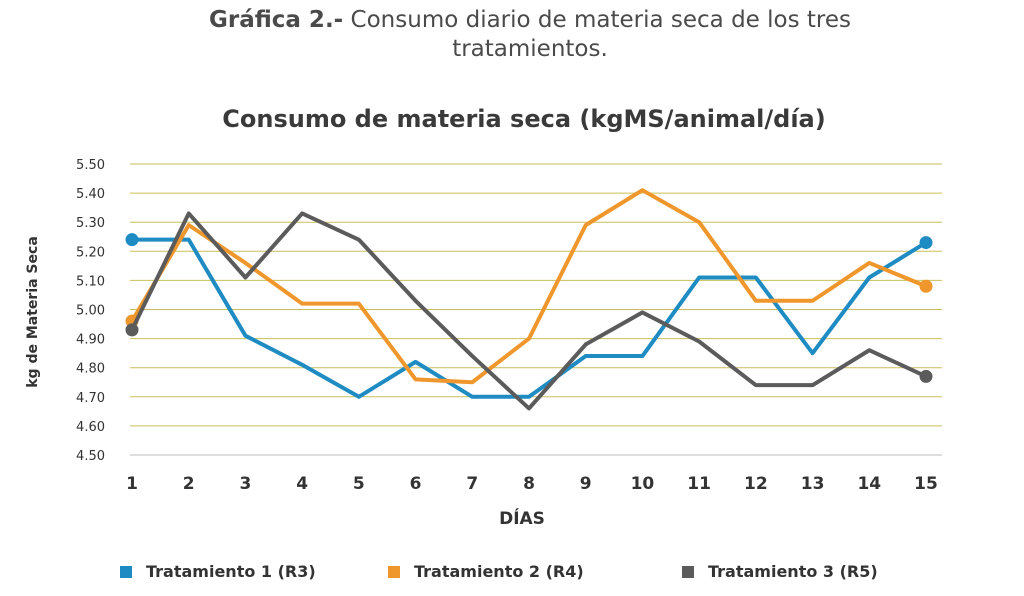  I want to click on x-tick-label: 13, so click(813, 484).